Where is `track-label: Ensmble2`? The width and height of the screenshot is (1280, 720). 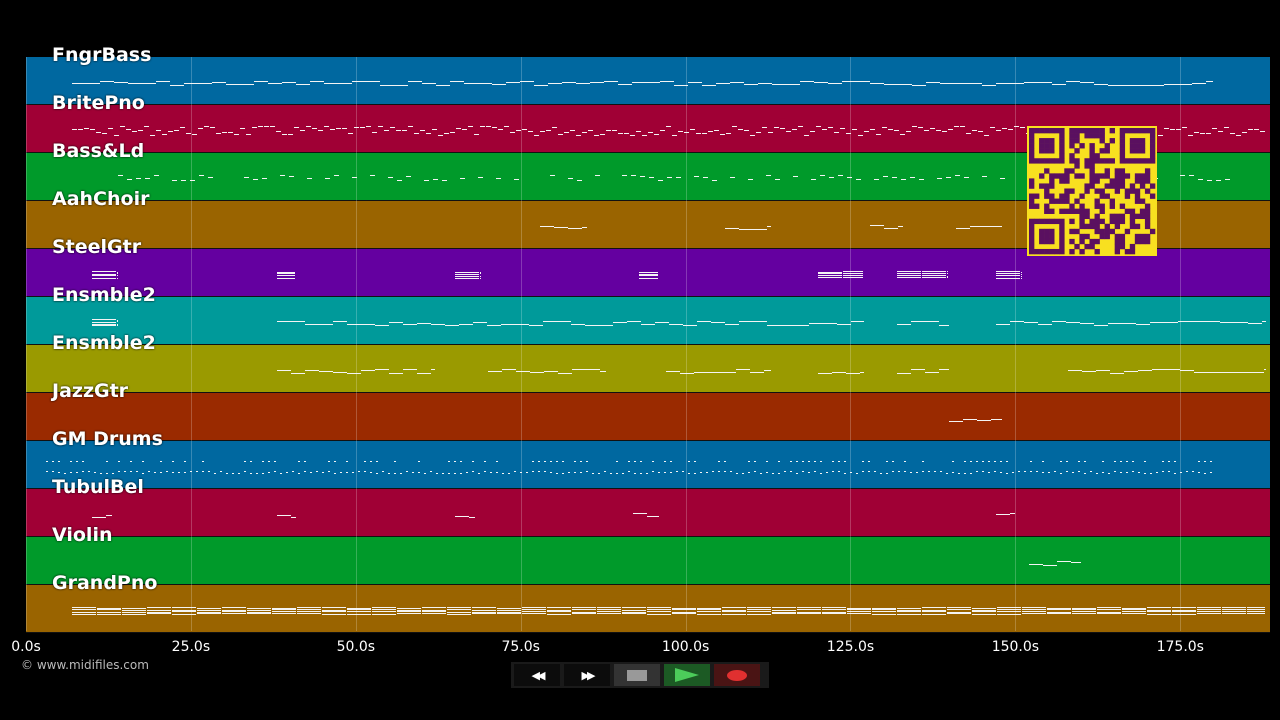 track-label: Ensmble2 is located at coordinates (104, 295).